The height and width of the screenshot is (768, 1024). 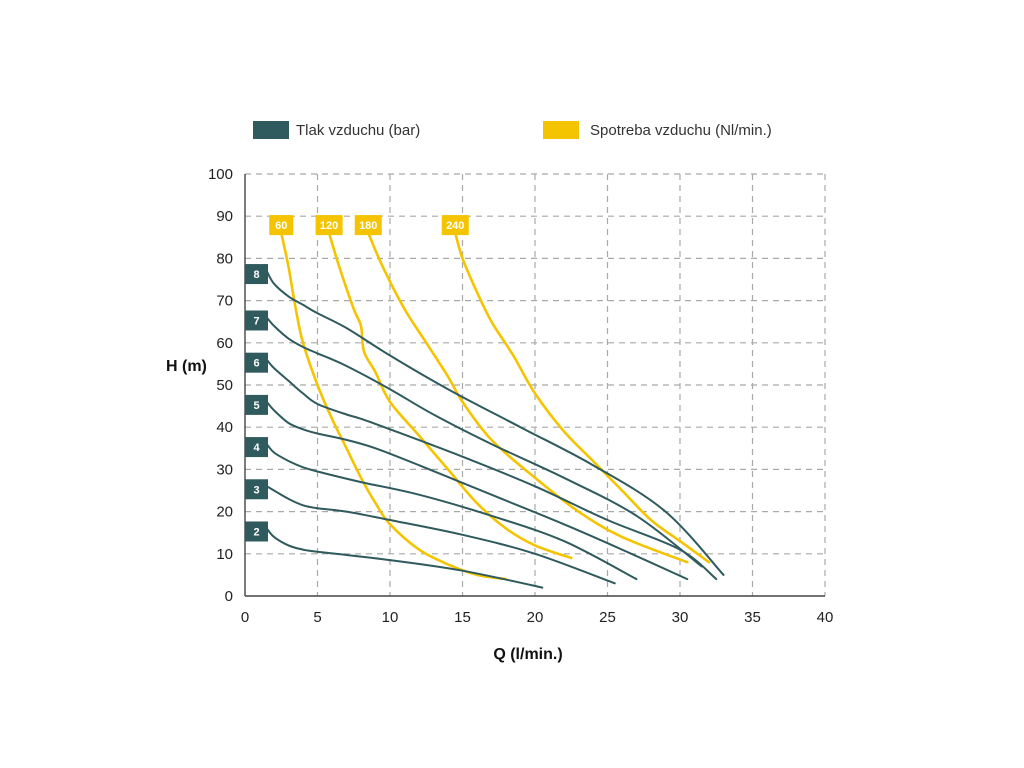 I want to click on curve-label-4: 4, so click(x=256, y=447).